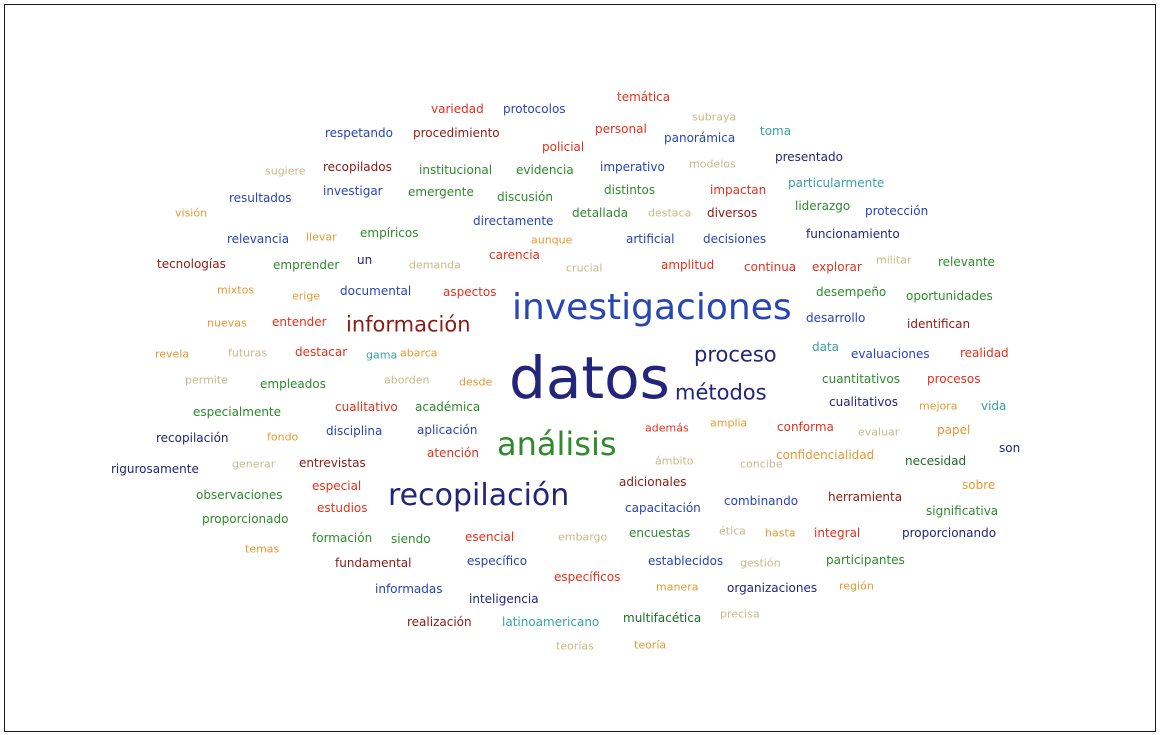 The width and height of the screenshot is (1162, 735). What do you see at coordinates (670, 213) in the screenshot?
I see `word: destaca` at bounding box center [670, 213].